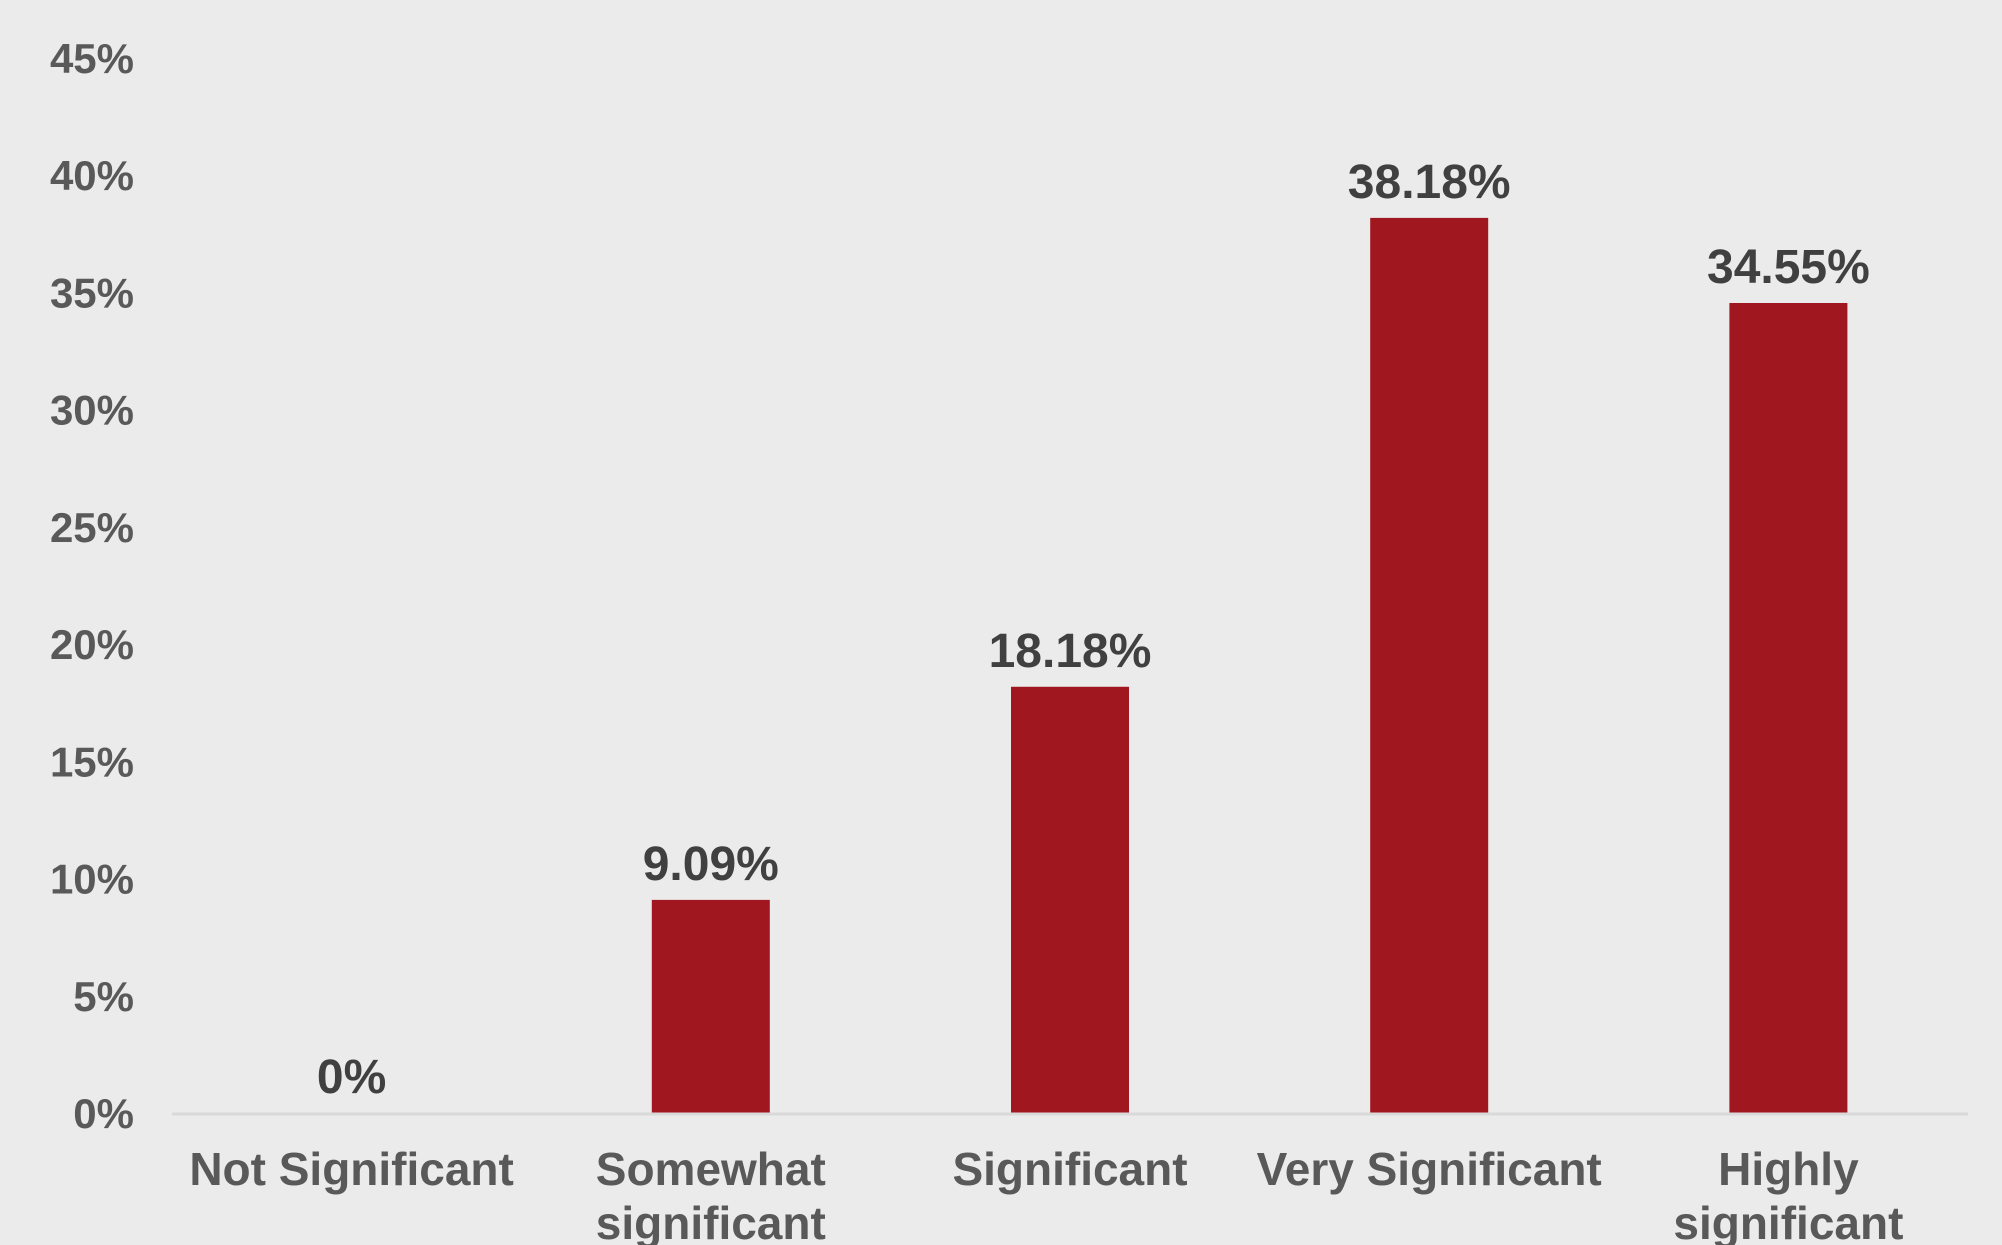 The width and height of the screenshot is (2002, 1245). What do you see at coordinates (92, 527) in the screenshot?
I see `y-tick-label: 25%` at bounding box center [92, 527].